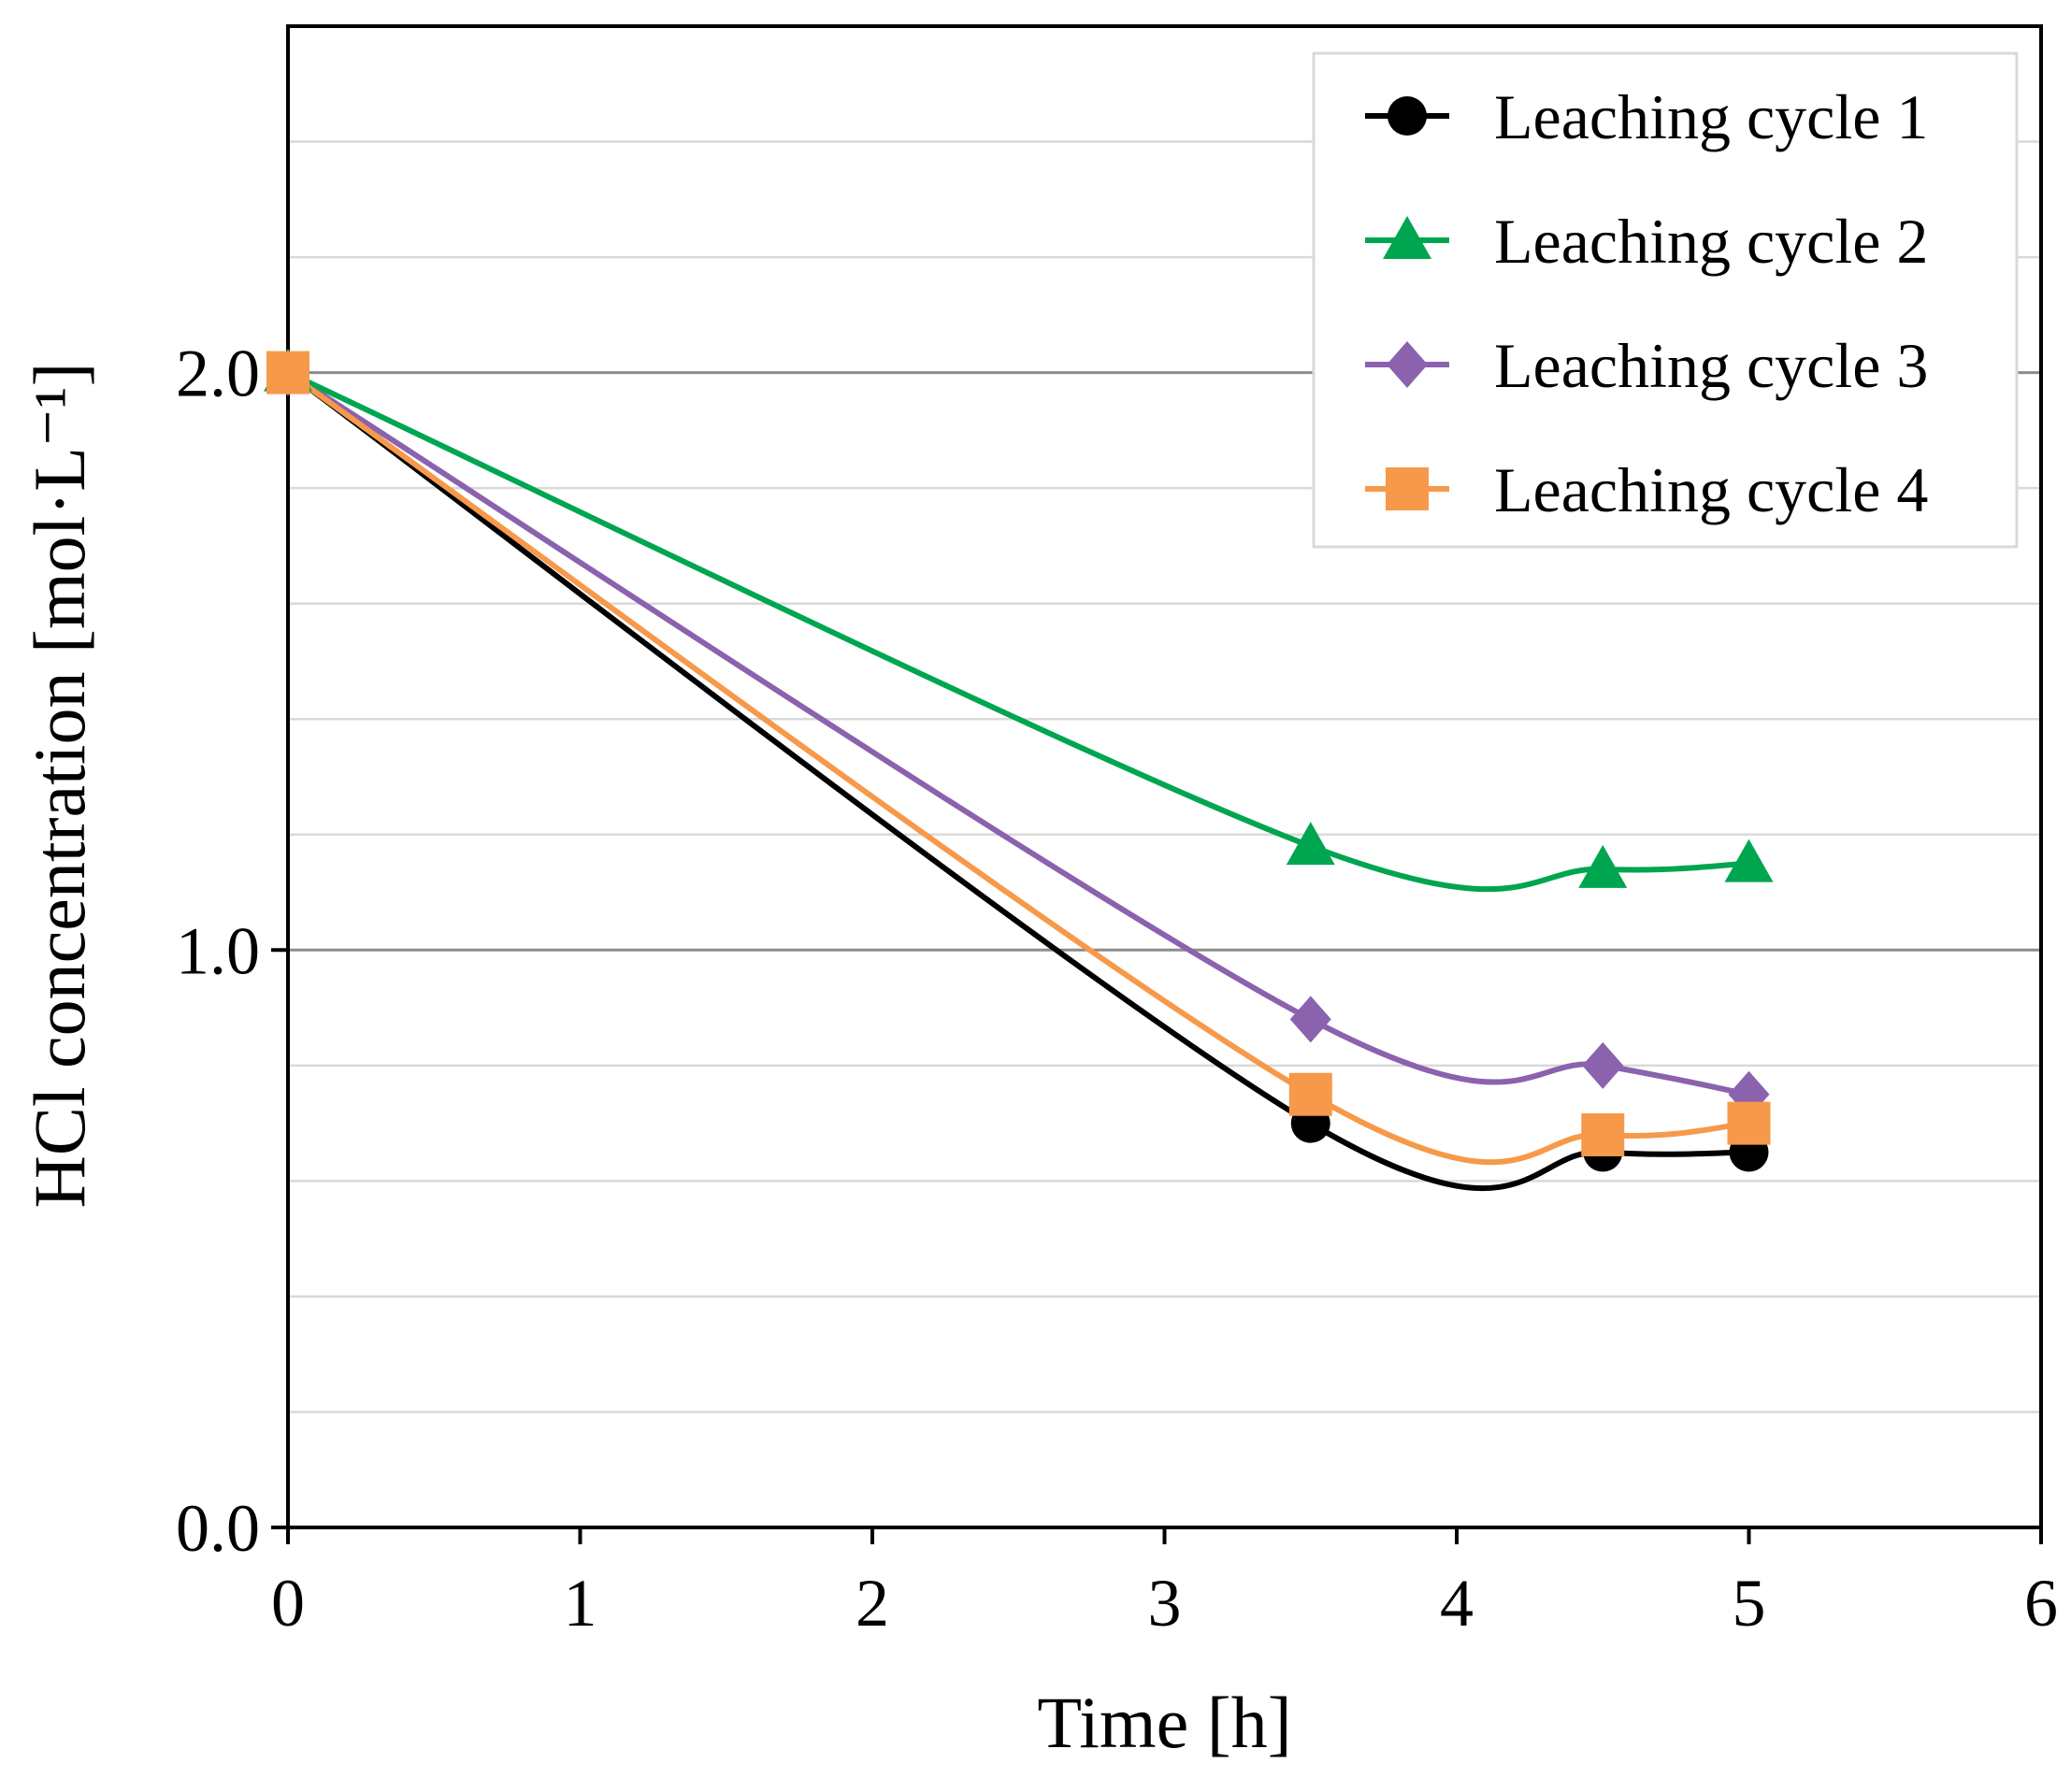 The width and height of the screenshot is (2071, 1792). What do you see at coordinates (218, 1528) in the screenshot?
I see `y-tick-label: 0.0` at bounding box center [218, 1528].